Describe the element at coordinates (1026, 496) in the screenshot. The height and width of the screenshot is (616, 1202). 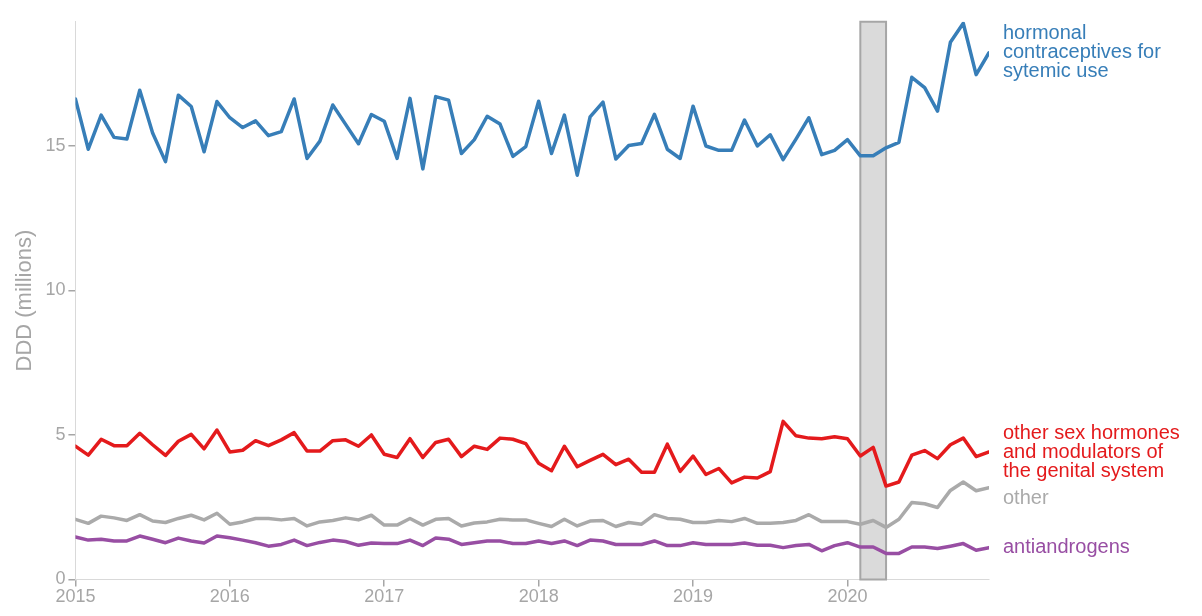
I see `series-label: other` at that location.